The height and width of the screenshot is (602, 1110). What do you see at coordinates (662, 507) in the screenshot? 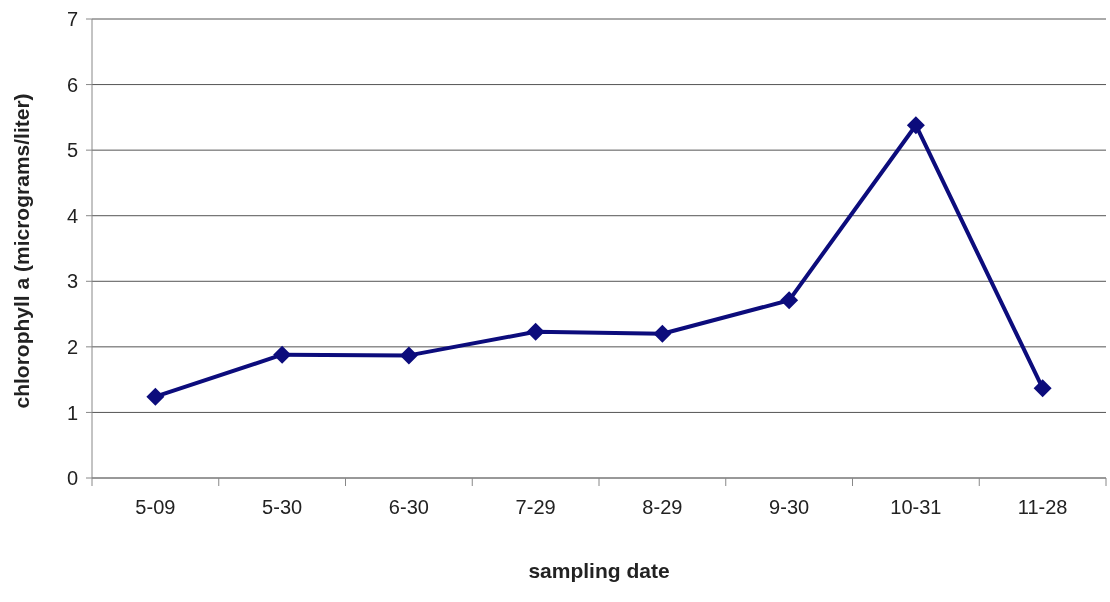
I see `x-tick-label: 8-29` at bounding box center [662, 507].